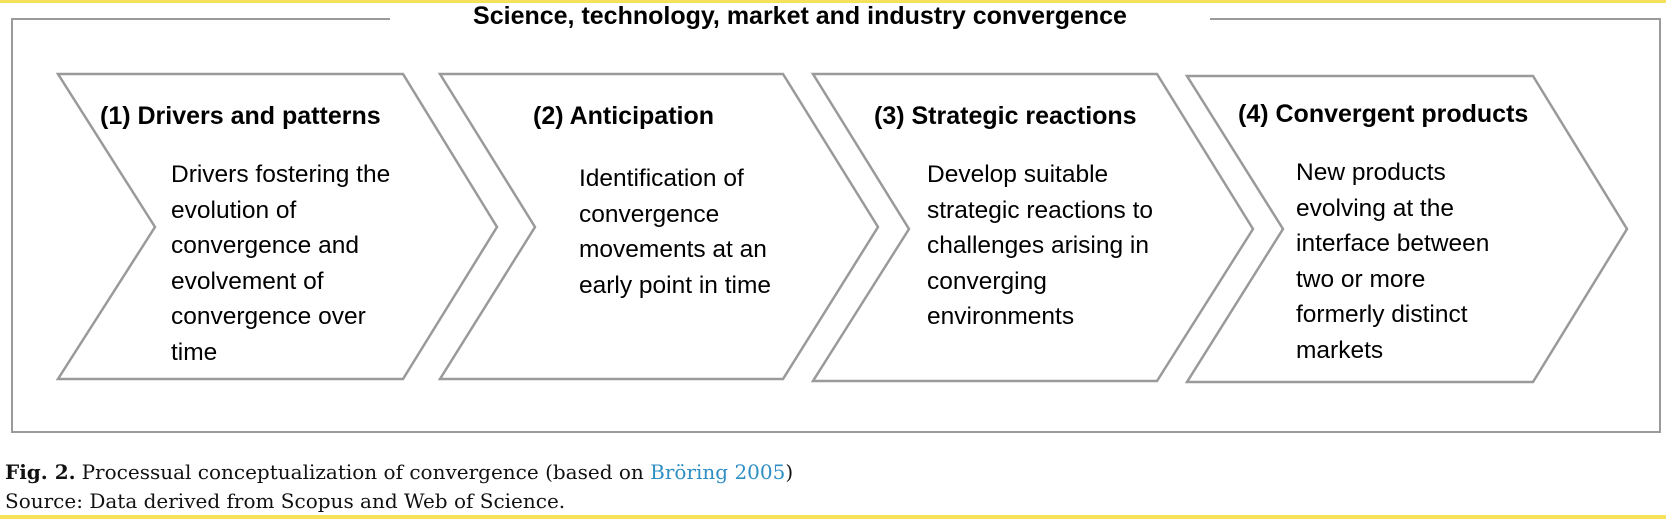  I want to click on step-2-title: (2) Anticipation, so click(624, 116).